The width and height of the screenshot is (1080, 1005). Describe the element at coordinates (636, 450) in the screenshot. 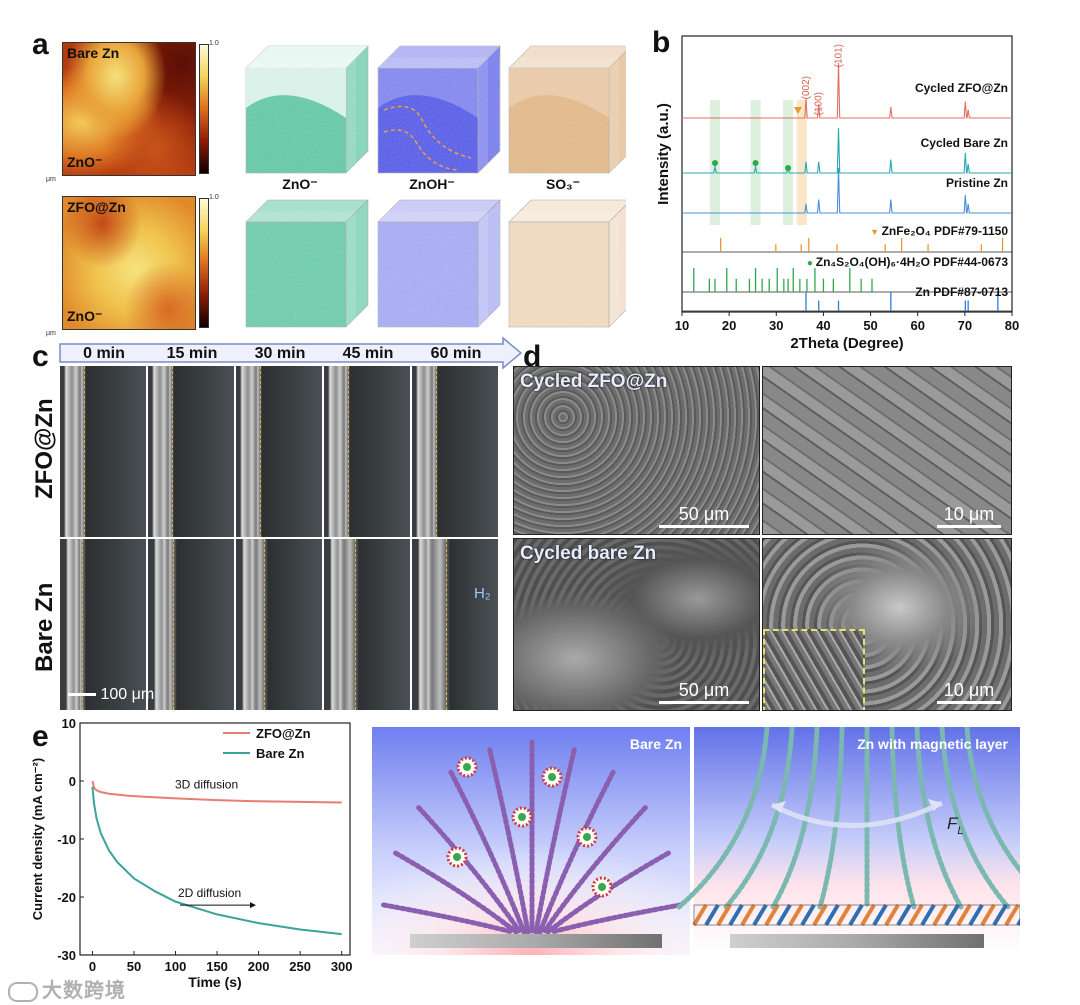

I see `sem-zfo-zn-low: Cycled ZFO@Zn 50 μm` at that location.